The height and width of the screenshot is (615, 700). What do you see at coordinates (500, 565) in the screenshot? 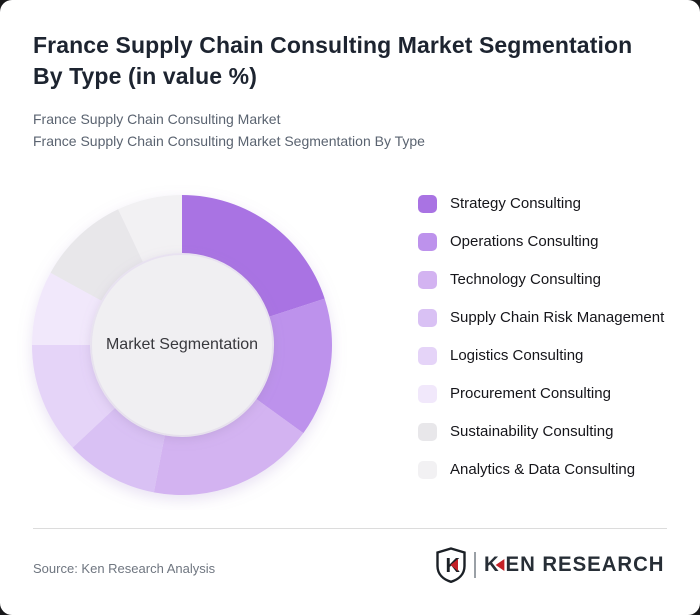
I see `logo-red-triangle-icon` at bounding box center [500, 565].